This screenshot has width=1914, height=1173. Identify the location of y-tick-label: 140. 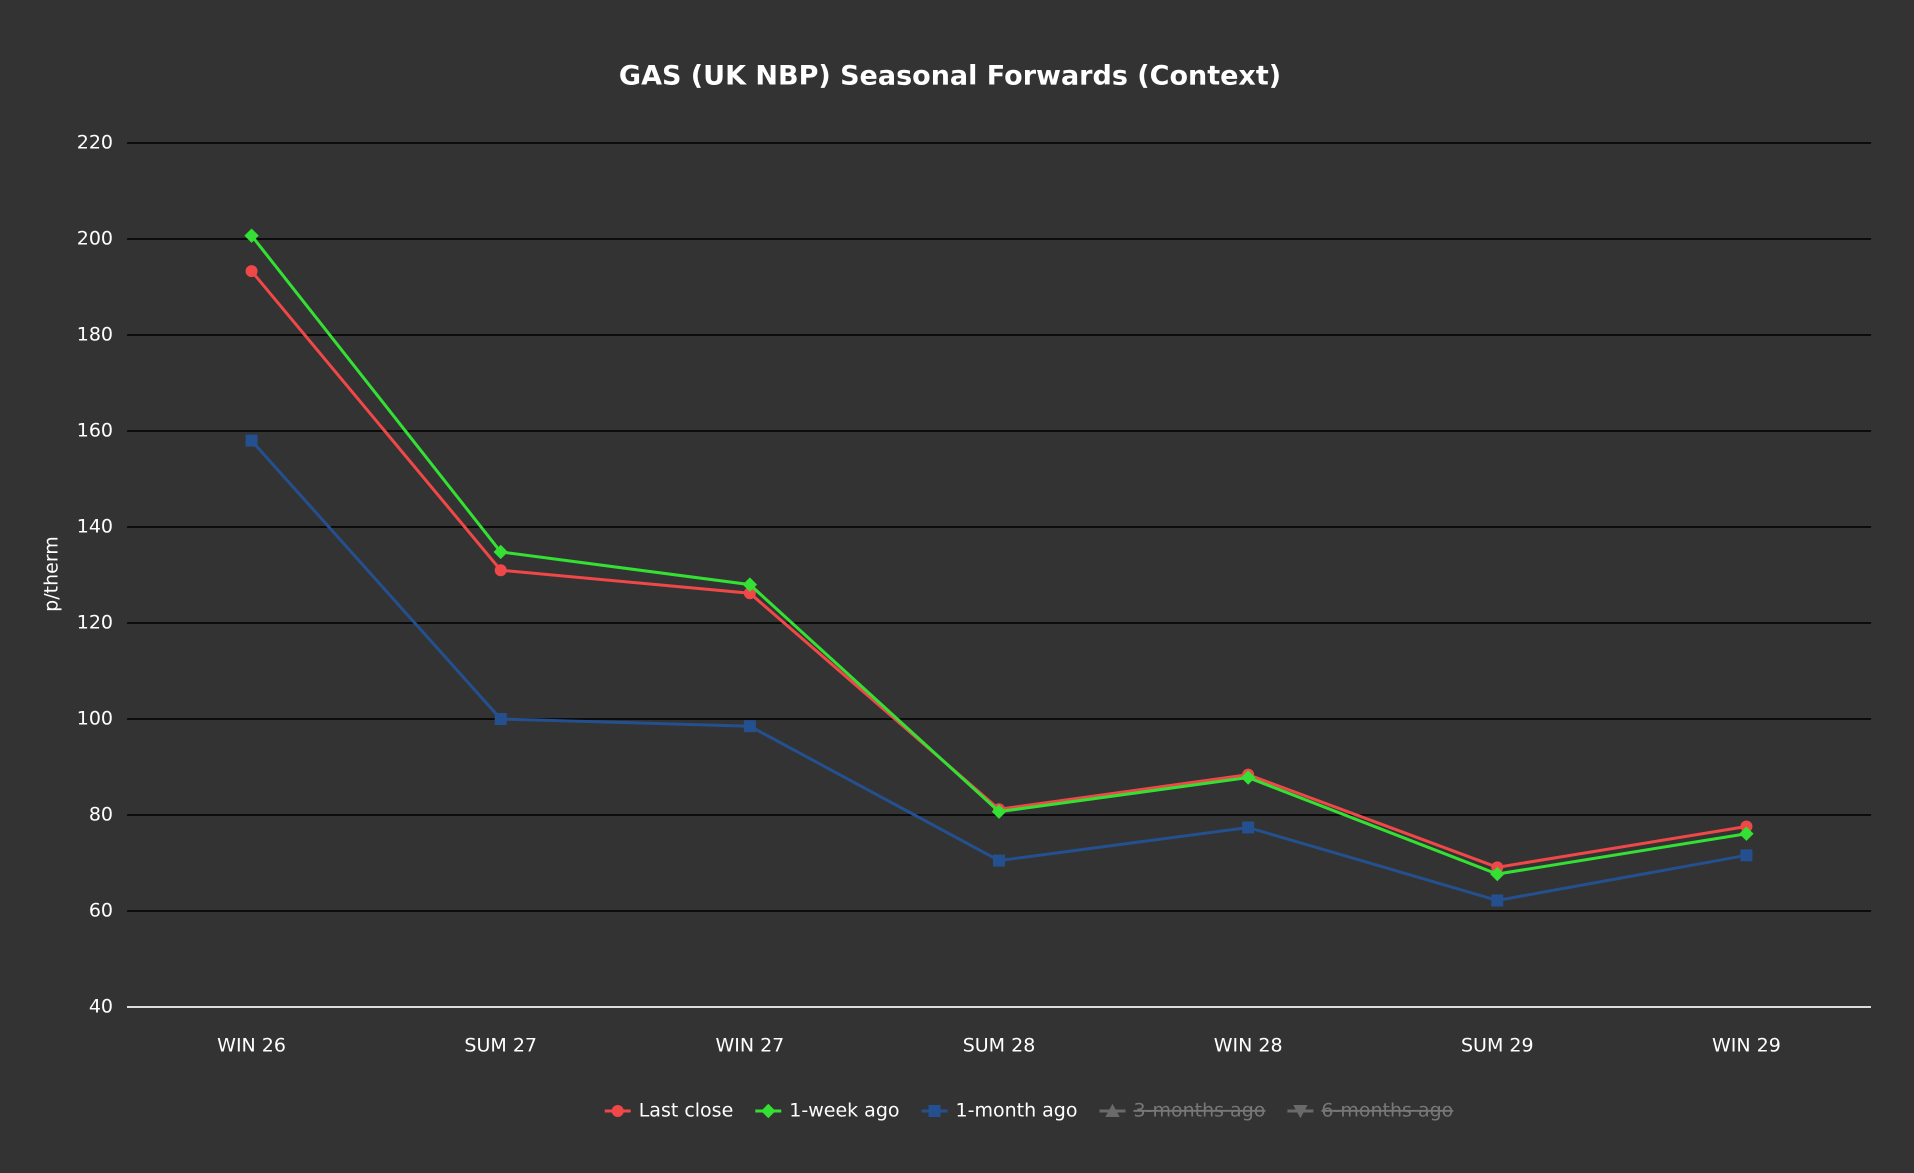
(95, 527).